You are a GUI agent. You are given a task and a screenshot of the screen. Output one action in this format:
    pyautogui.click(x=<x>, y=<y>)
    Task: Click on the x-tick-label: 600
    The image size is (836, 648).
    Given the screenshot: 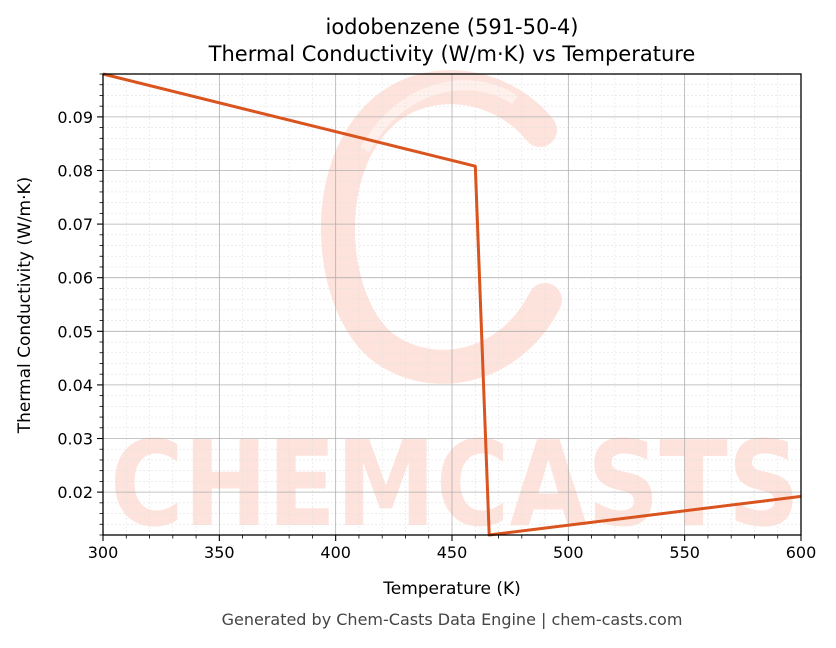 What is the action you would take?
    pyautogui.click(x=801, y=552)
    